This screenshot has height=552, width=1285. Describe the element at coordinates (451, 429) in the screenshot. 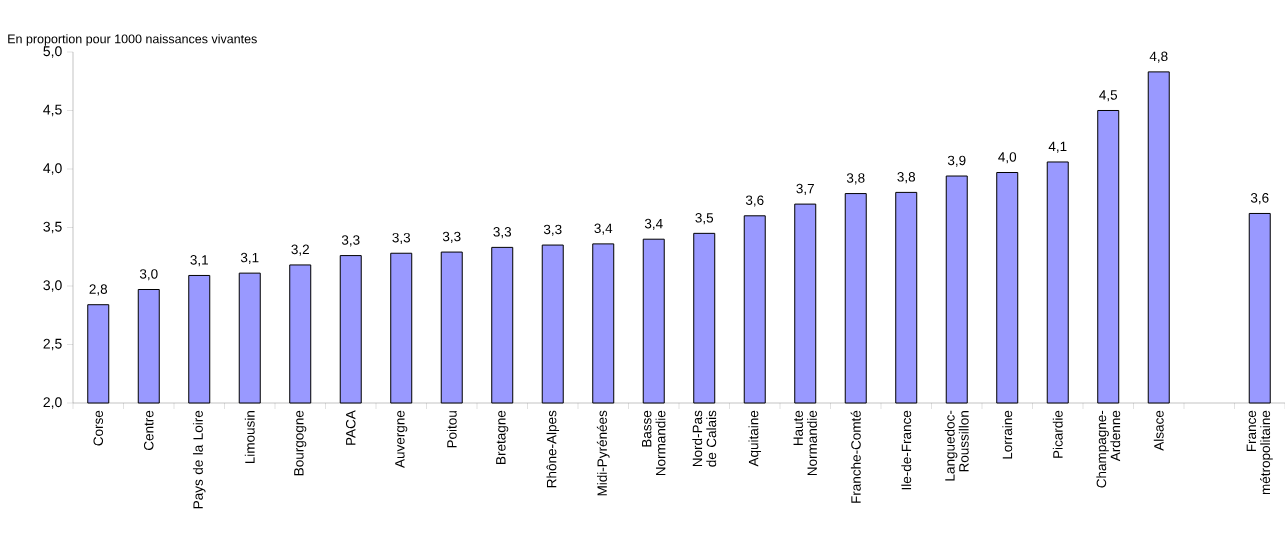

I see `x-tick-label: Poitou` at that location.